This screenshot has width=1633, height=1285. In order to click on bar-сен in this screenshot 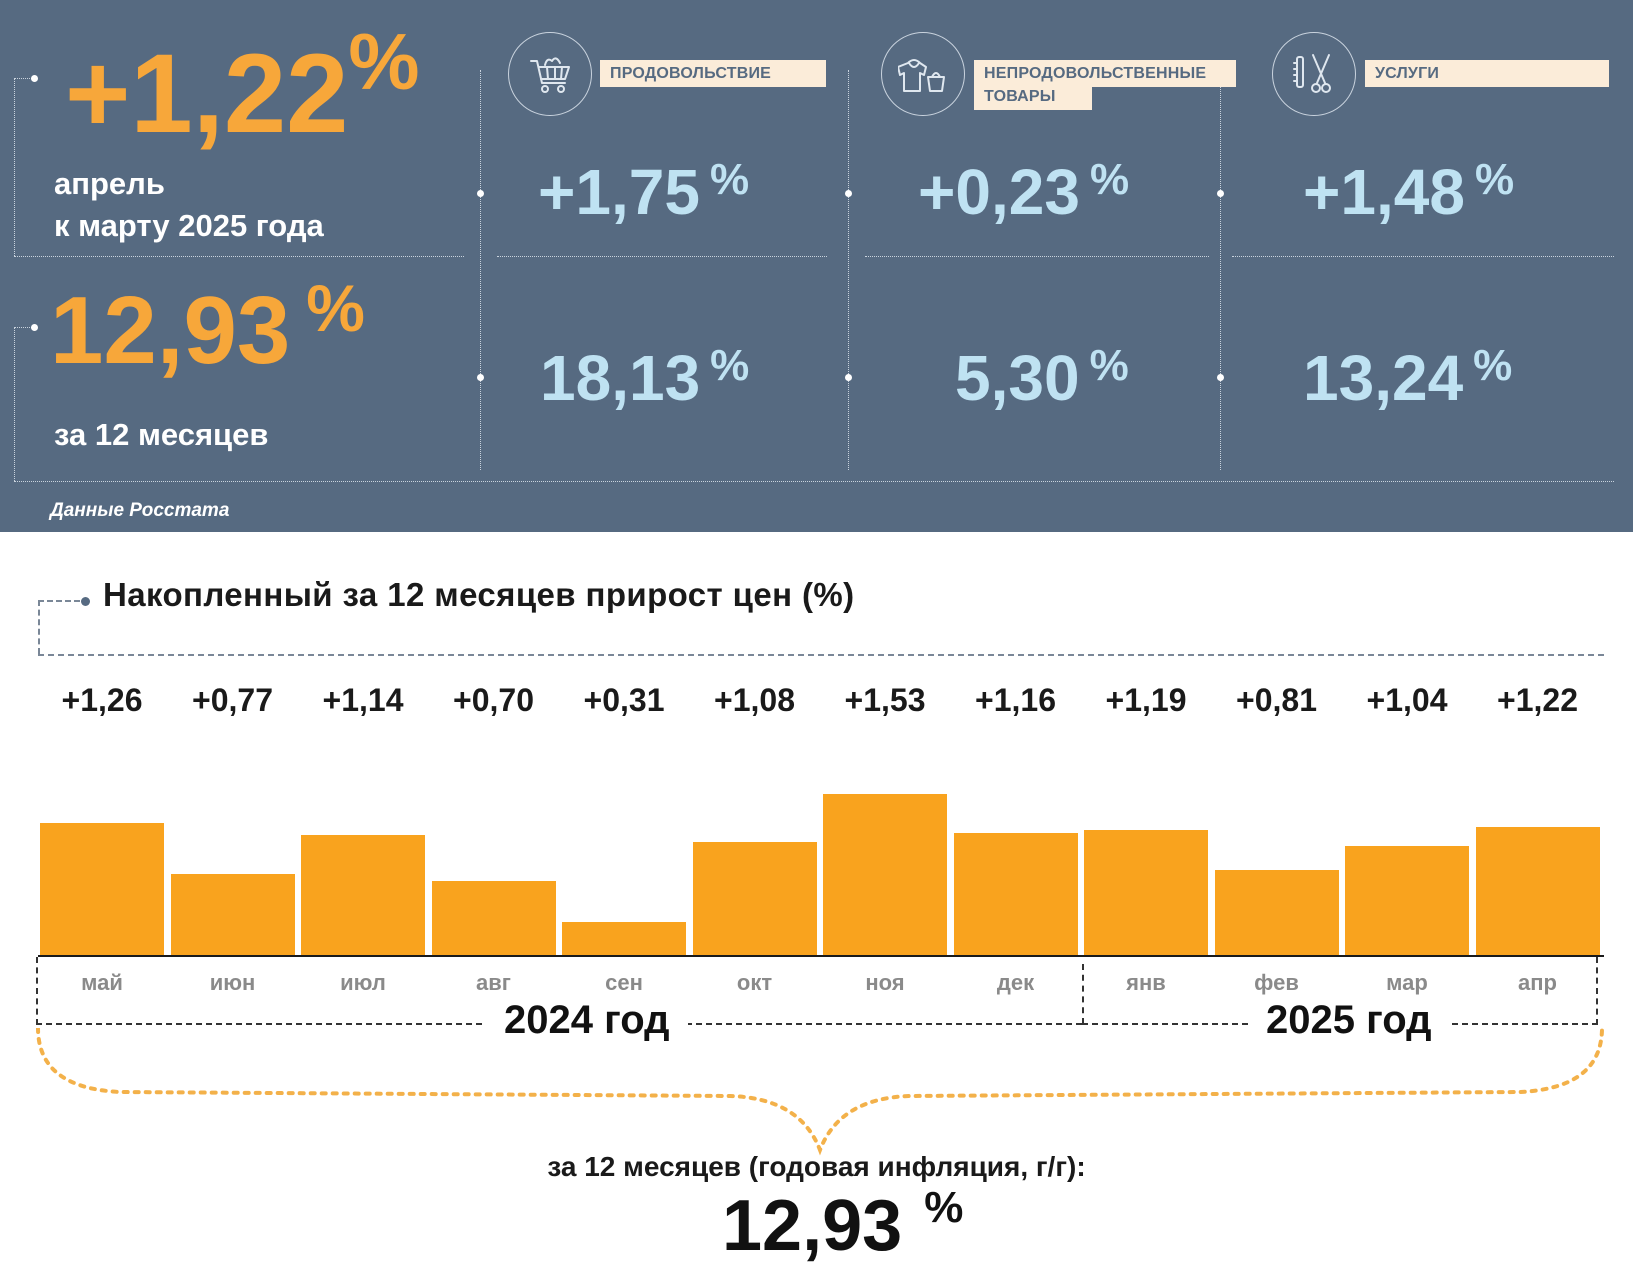, I will do `click(624, 938)`.